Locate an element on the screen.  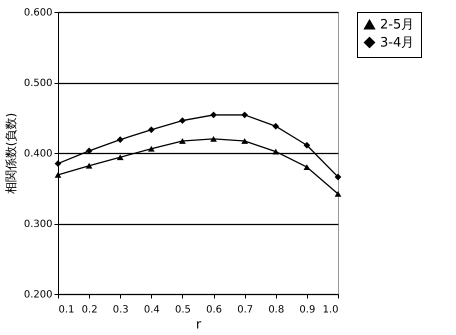
y-axis-title: 相関係数(負数) is located at coordinates (11, 153).